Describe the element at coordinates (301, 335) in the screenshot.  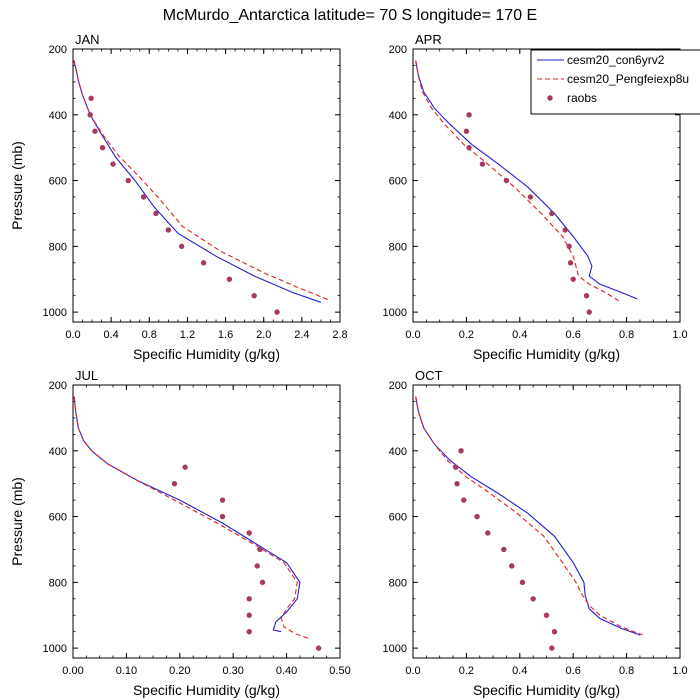
I see `x-tick-label: 2.4` at that location.